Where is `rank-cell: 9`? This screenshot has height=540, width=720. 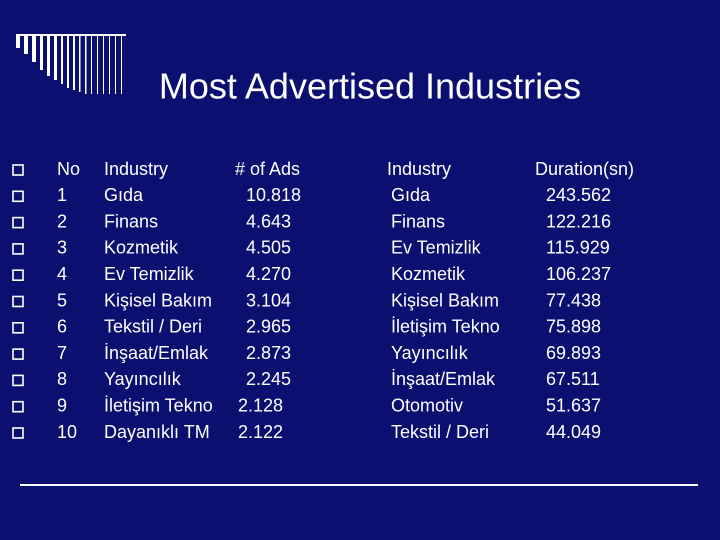
rank-cell: 9 is located at coordinates (62, 405).